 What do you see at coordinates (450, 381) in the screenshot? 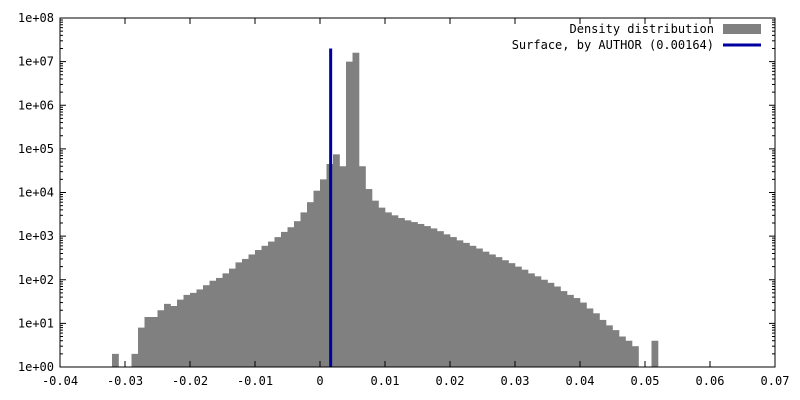
I see `x-tick-label: 0.02` at bounding box center [450, 381].